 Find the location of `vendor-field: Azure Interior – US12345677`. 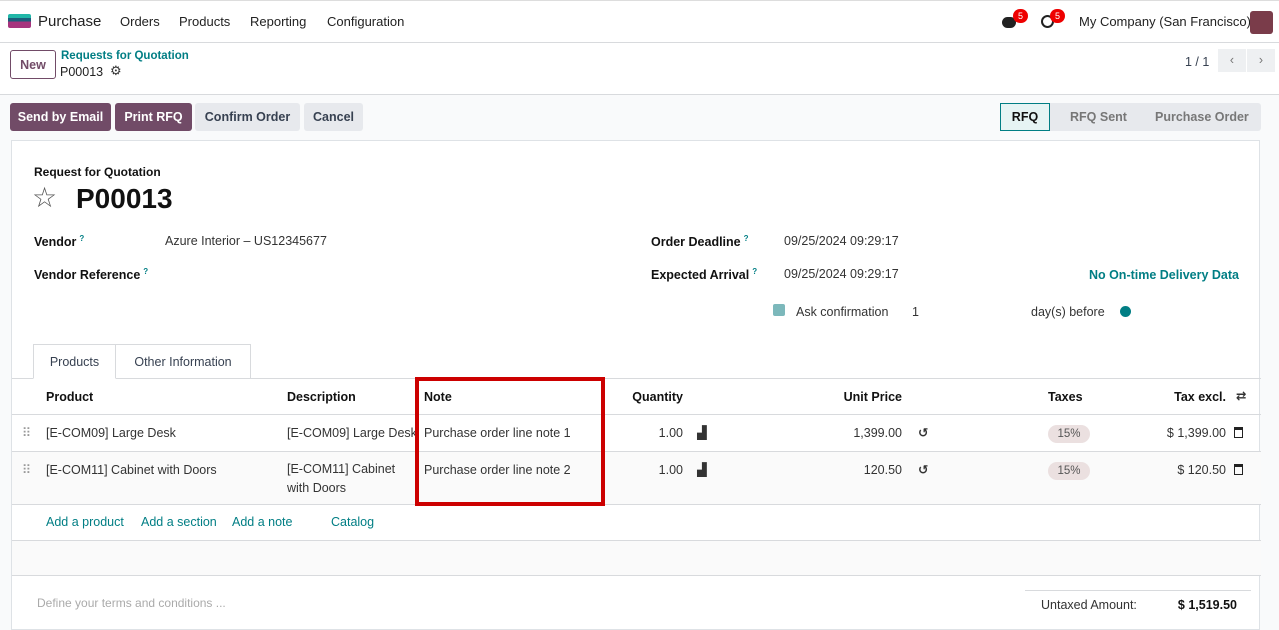

vendor-field: Azure Interior – US12345677 is located at coordinates (246, 241).